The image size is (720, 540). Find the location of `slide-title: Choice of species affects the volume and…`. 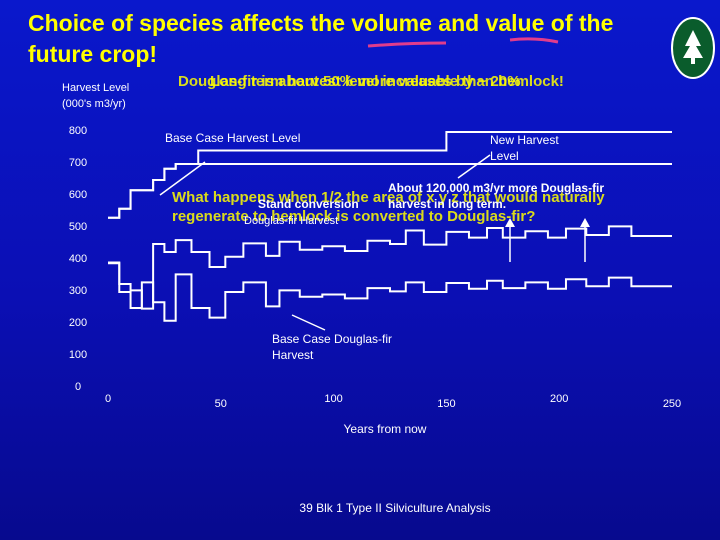

slide-title: Choice of species affects the volume and… is located at coordinates (321, 38).